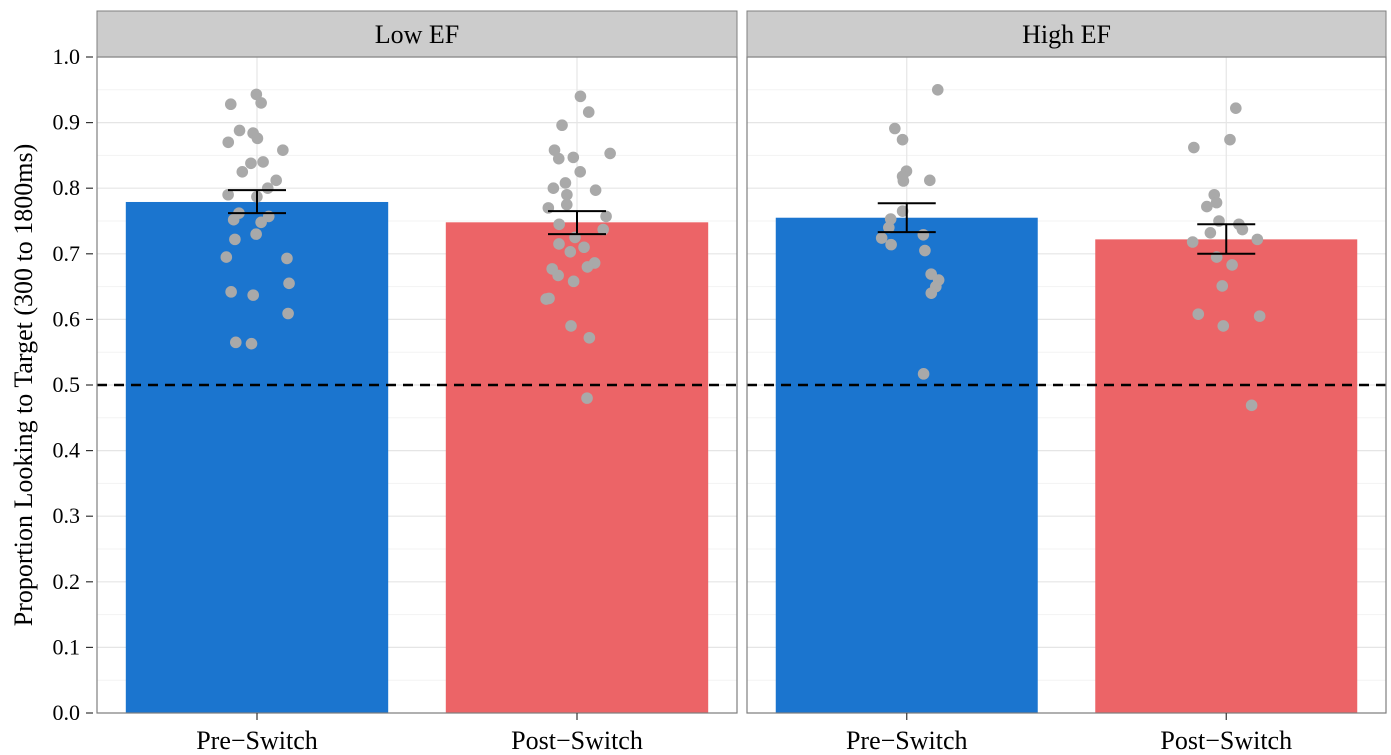 This screenshot has height=755, width=1391. I want to click on y-tick-label: 0.6, so click(67, 318).